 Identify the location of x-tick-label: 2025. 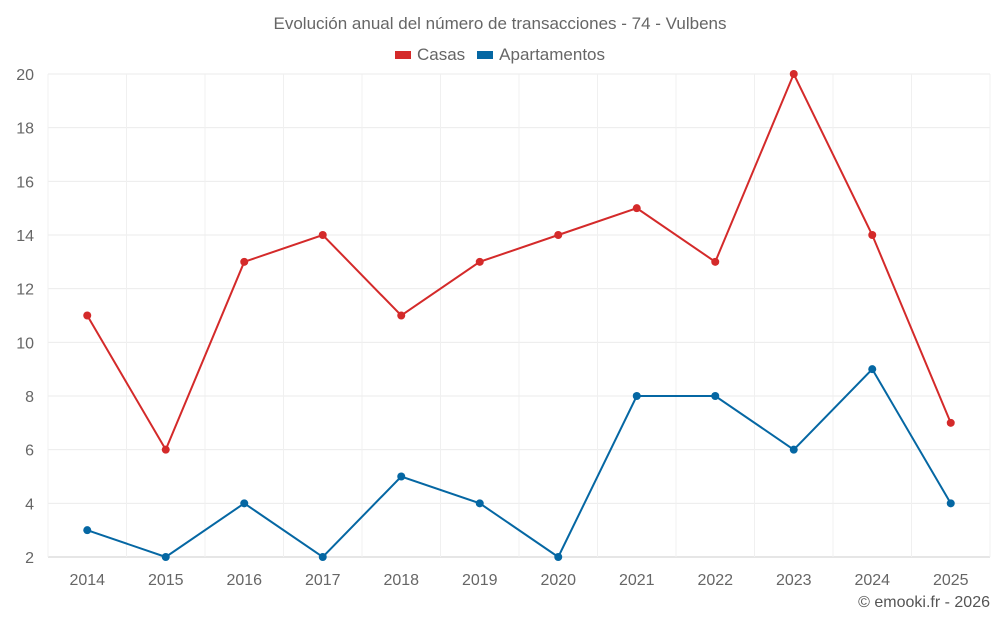
(951, 580).